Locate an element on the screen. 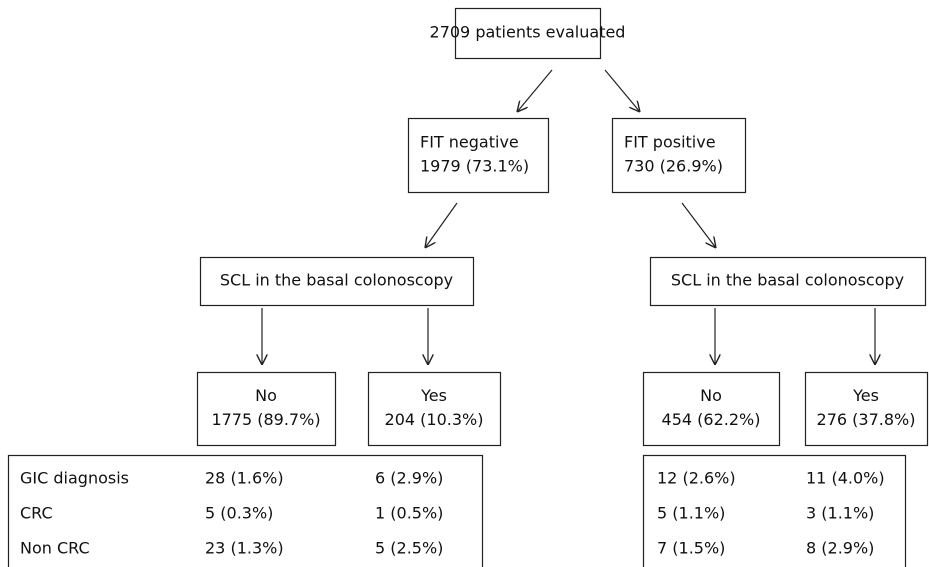  node-count: 454 (62.2%) is located at coordinates (711, 419).